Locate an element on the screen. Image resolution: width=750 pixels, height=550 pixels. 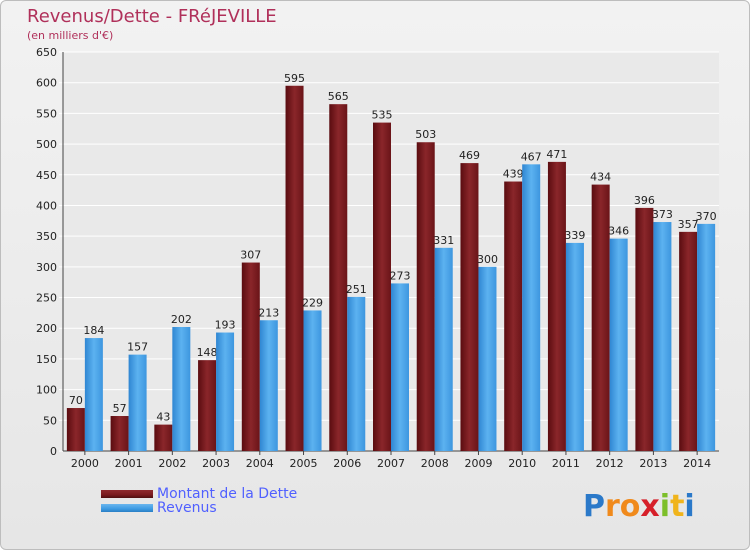
y-tick-label: 300 is located at coordinates (46, 267).